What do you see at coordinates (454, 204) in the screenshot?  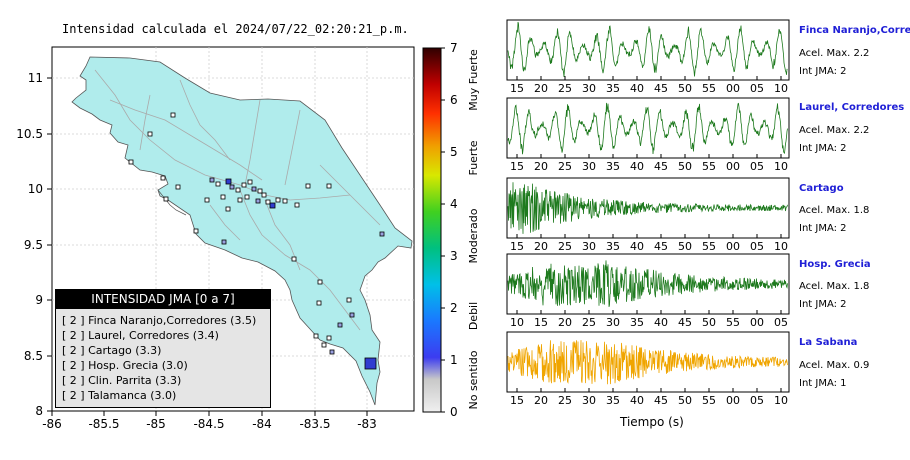 I see `colorbar-tick: 4` at bounding box center [454, 204].